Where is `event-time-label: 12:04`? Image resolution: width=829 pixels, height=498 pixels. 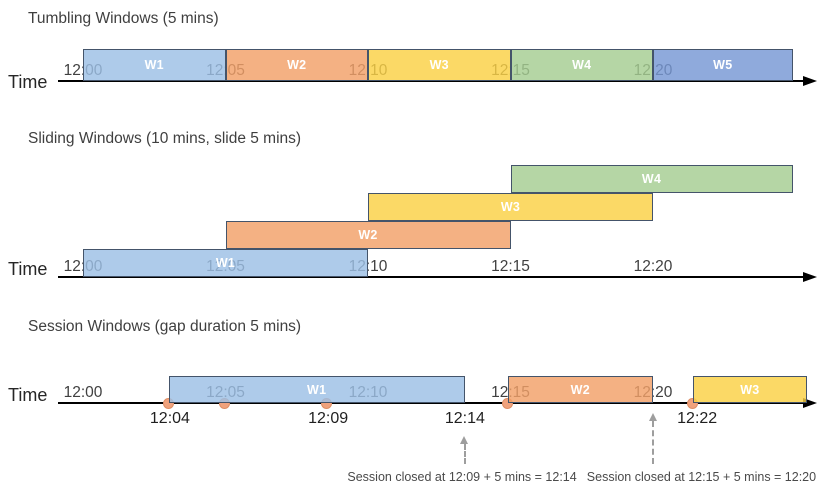
event-time-label: 12:04 is located at coordinates (169, 418).